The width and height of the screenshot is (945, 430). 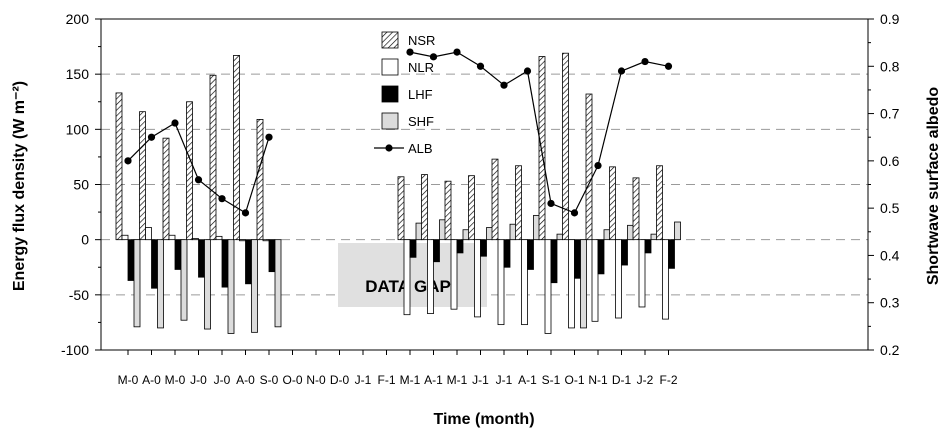 What do you see at coordinates (85, 240) in the screenshot?
I see `y-tick-label: 0` at bounding box center [85, 240].